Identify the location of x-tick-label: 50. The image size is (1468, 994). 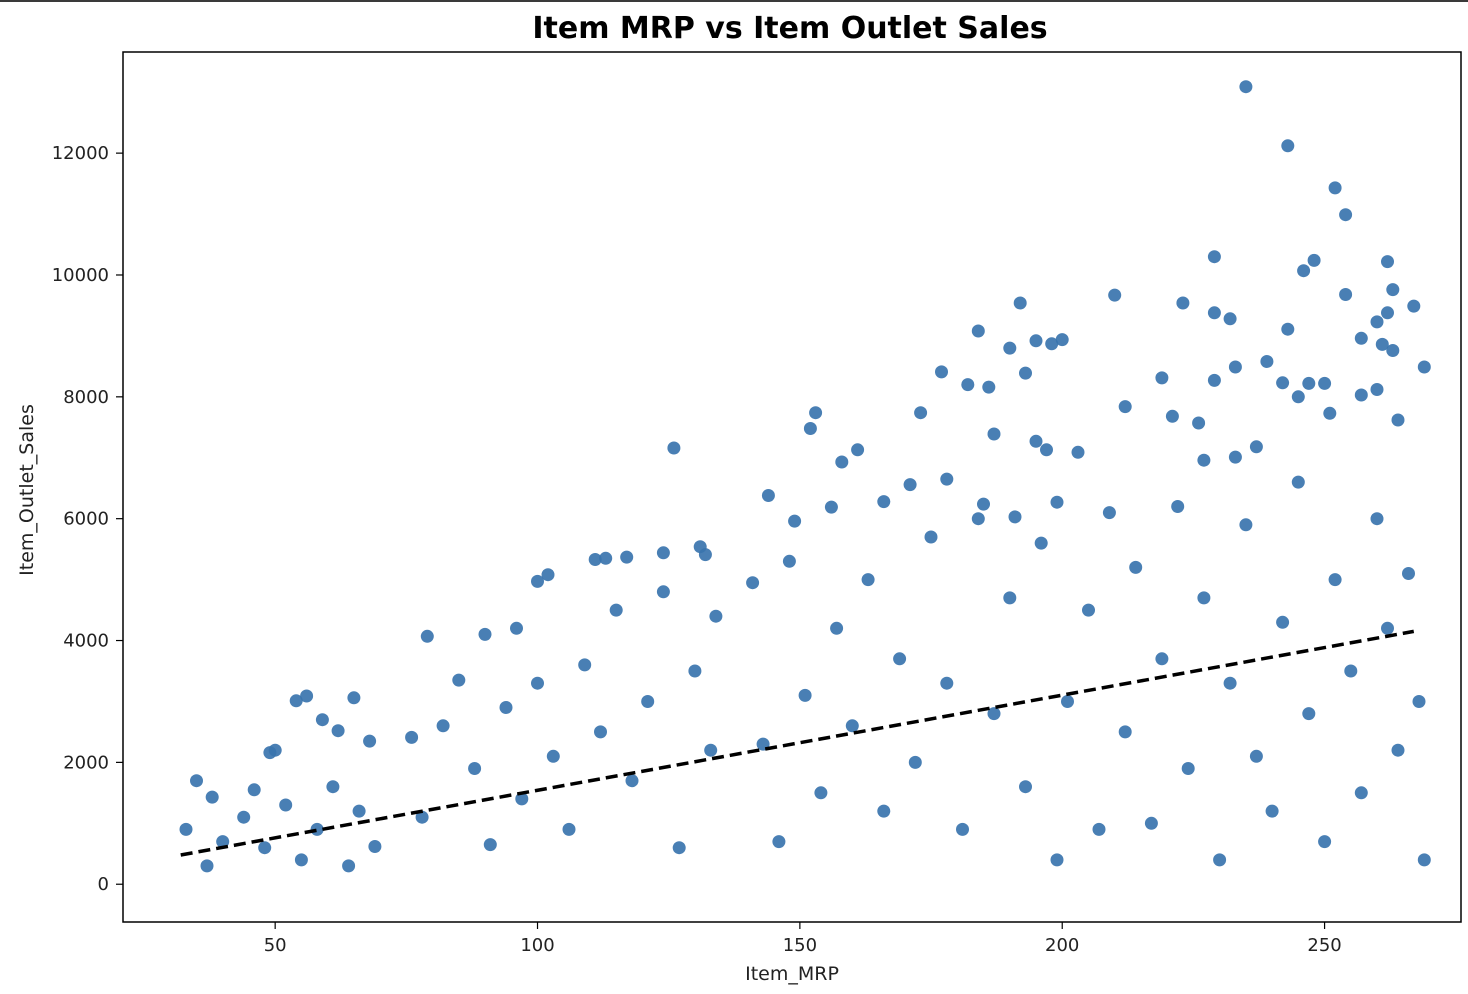
(275, 945).